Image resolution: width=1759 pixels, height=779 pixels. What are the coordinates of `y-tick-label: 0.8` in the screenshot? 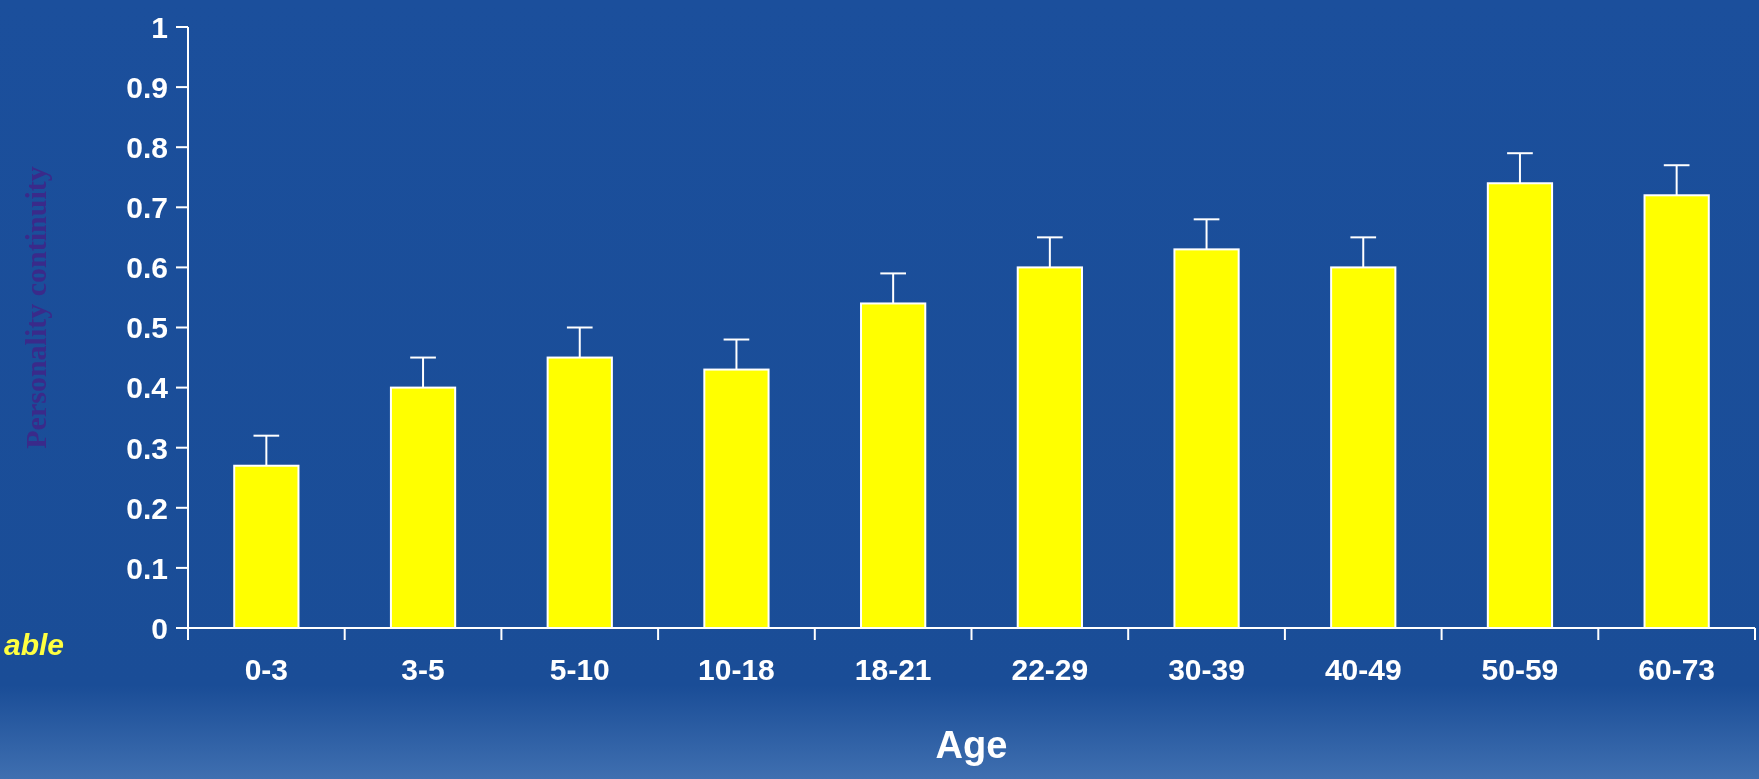 It's located at (147, 147).